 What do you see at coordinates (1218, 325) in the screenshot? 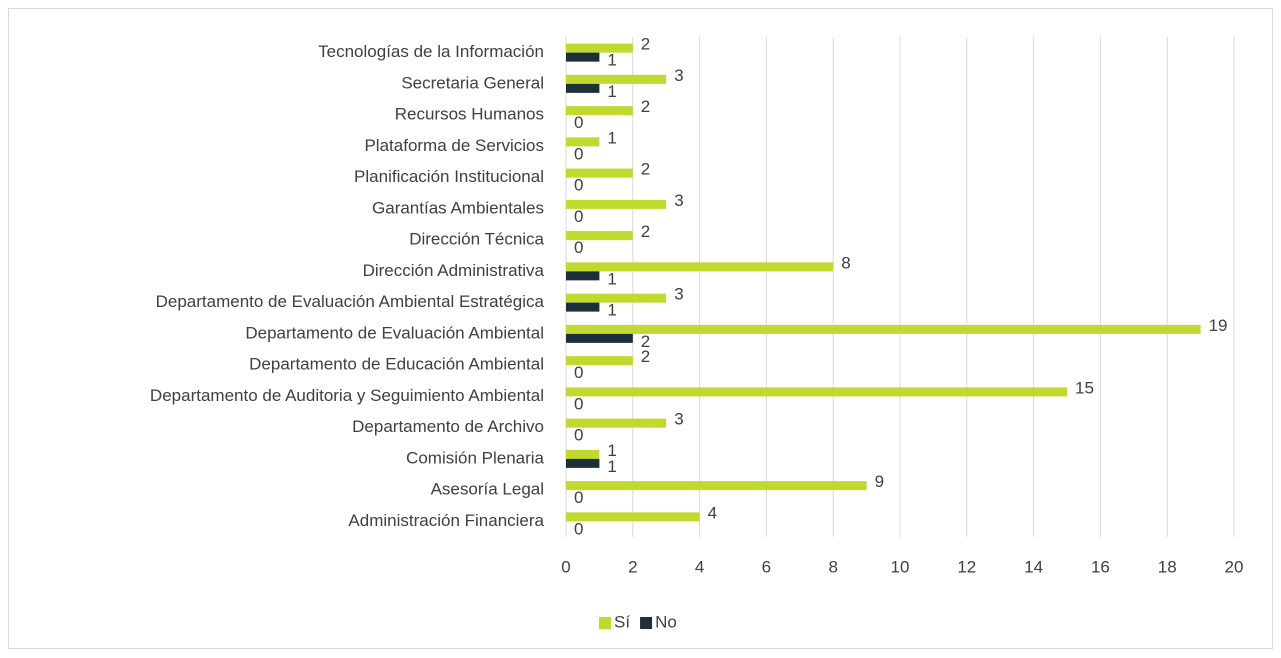
I see `data-label: 19` at bounding box center [1218, 325].